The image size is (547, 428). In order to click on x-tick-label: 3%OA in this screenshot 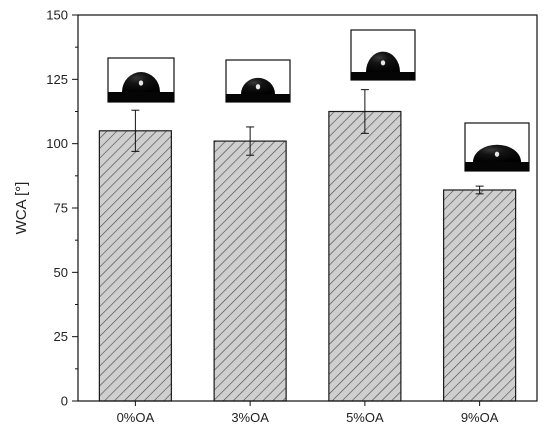, I will do `click(250, 417)`.